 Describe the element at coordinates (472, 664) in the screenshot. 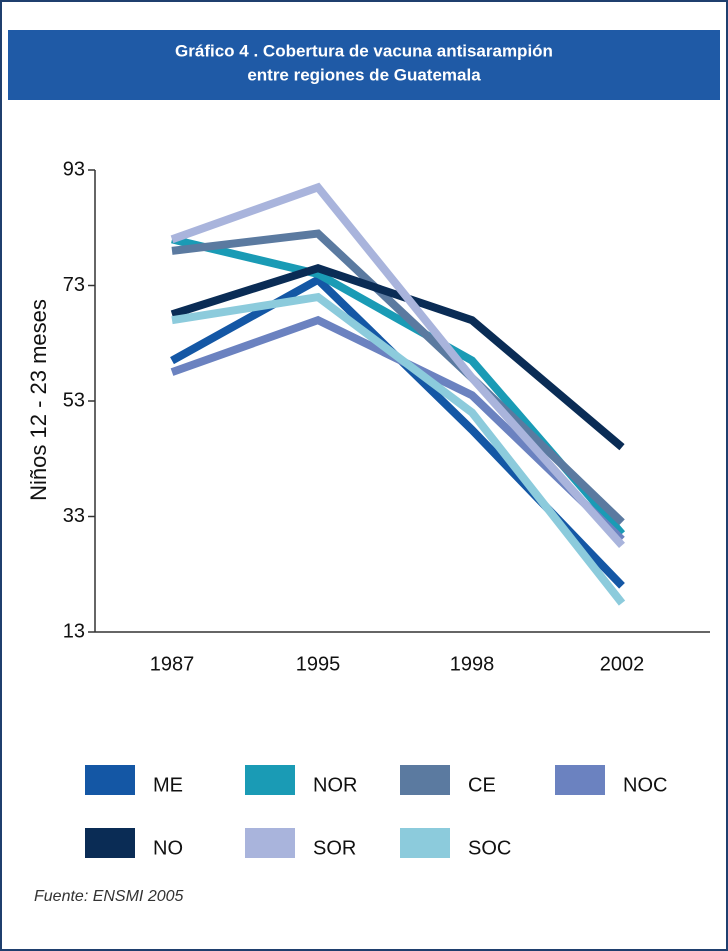

I see `x-tick-label: 1998` at that location.